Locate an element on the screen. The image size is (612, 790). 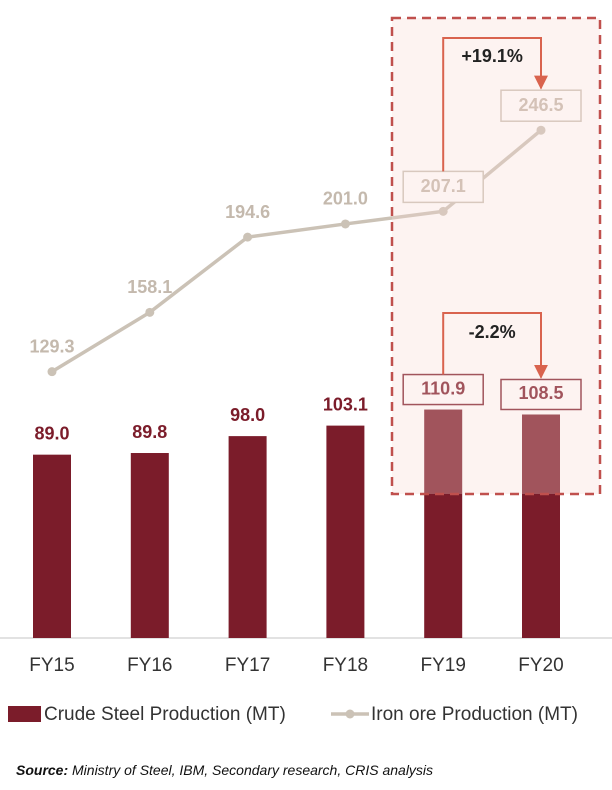
x-tick-label: FY15 is located at coordinates (51, 665).